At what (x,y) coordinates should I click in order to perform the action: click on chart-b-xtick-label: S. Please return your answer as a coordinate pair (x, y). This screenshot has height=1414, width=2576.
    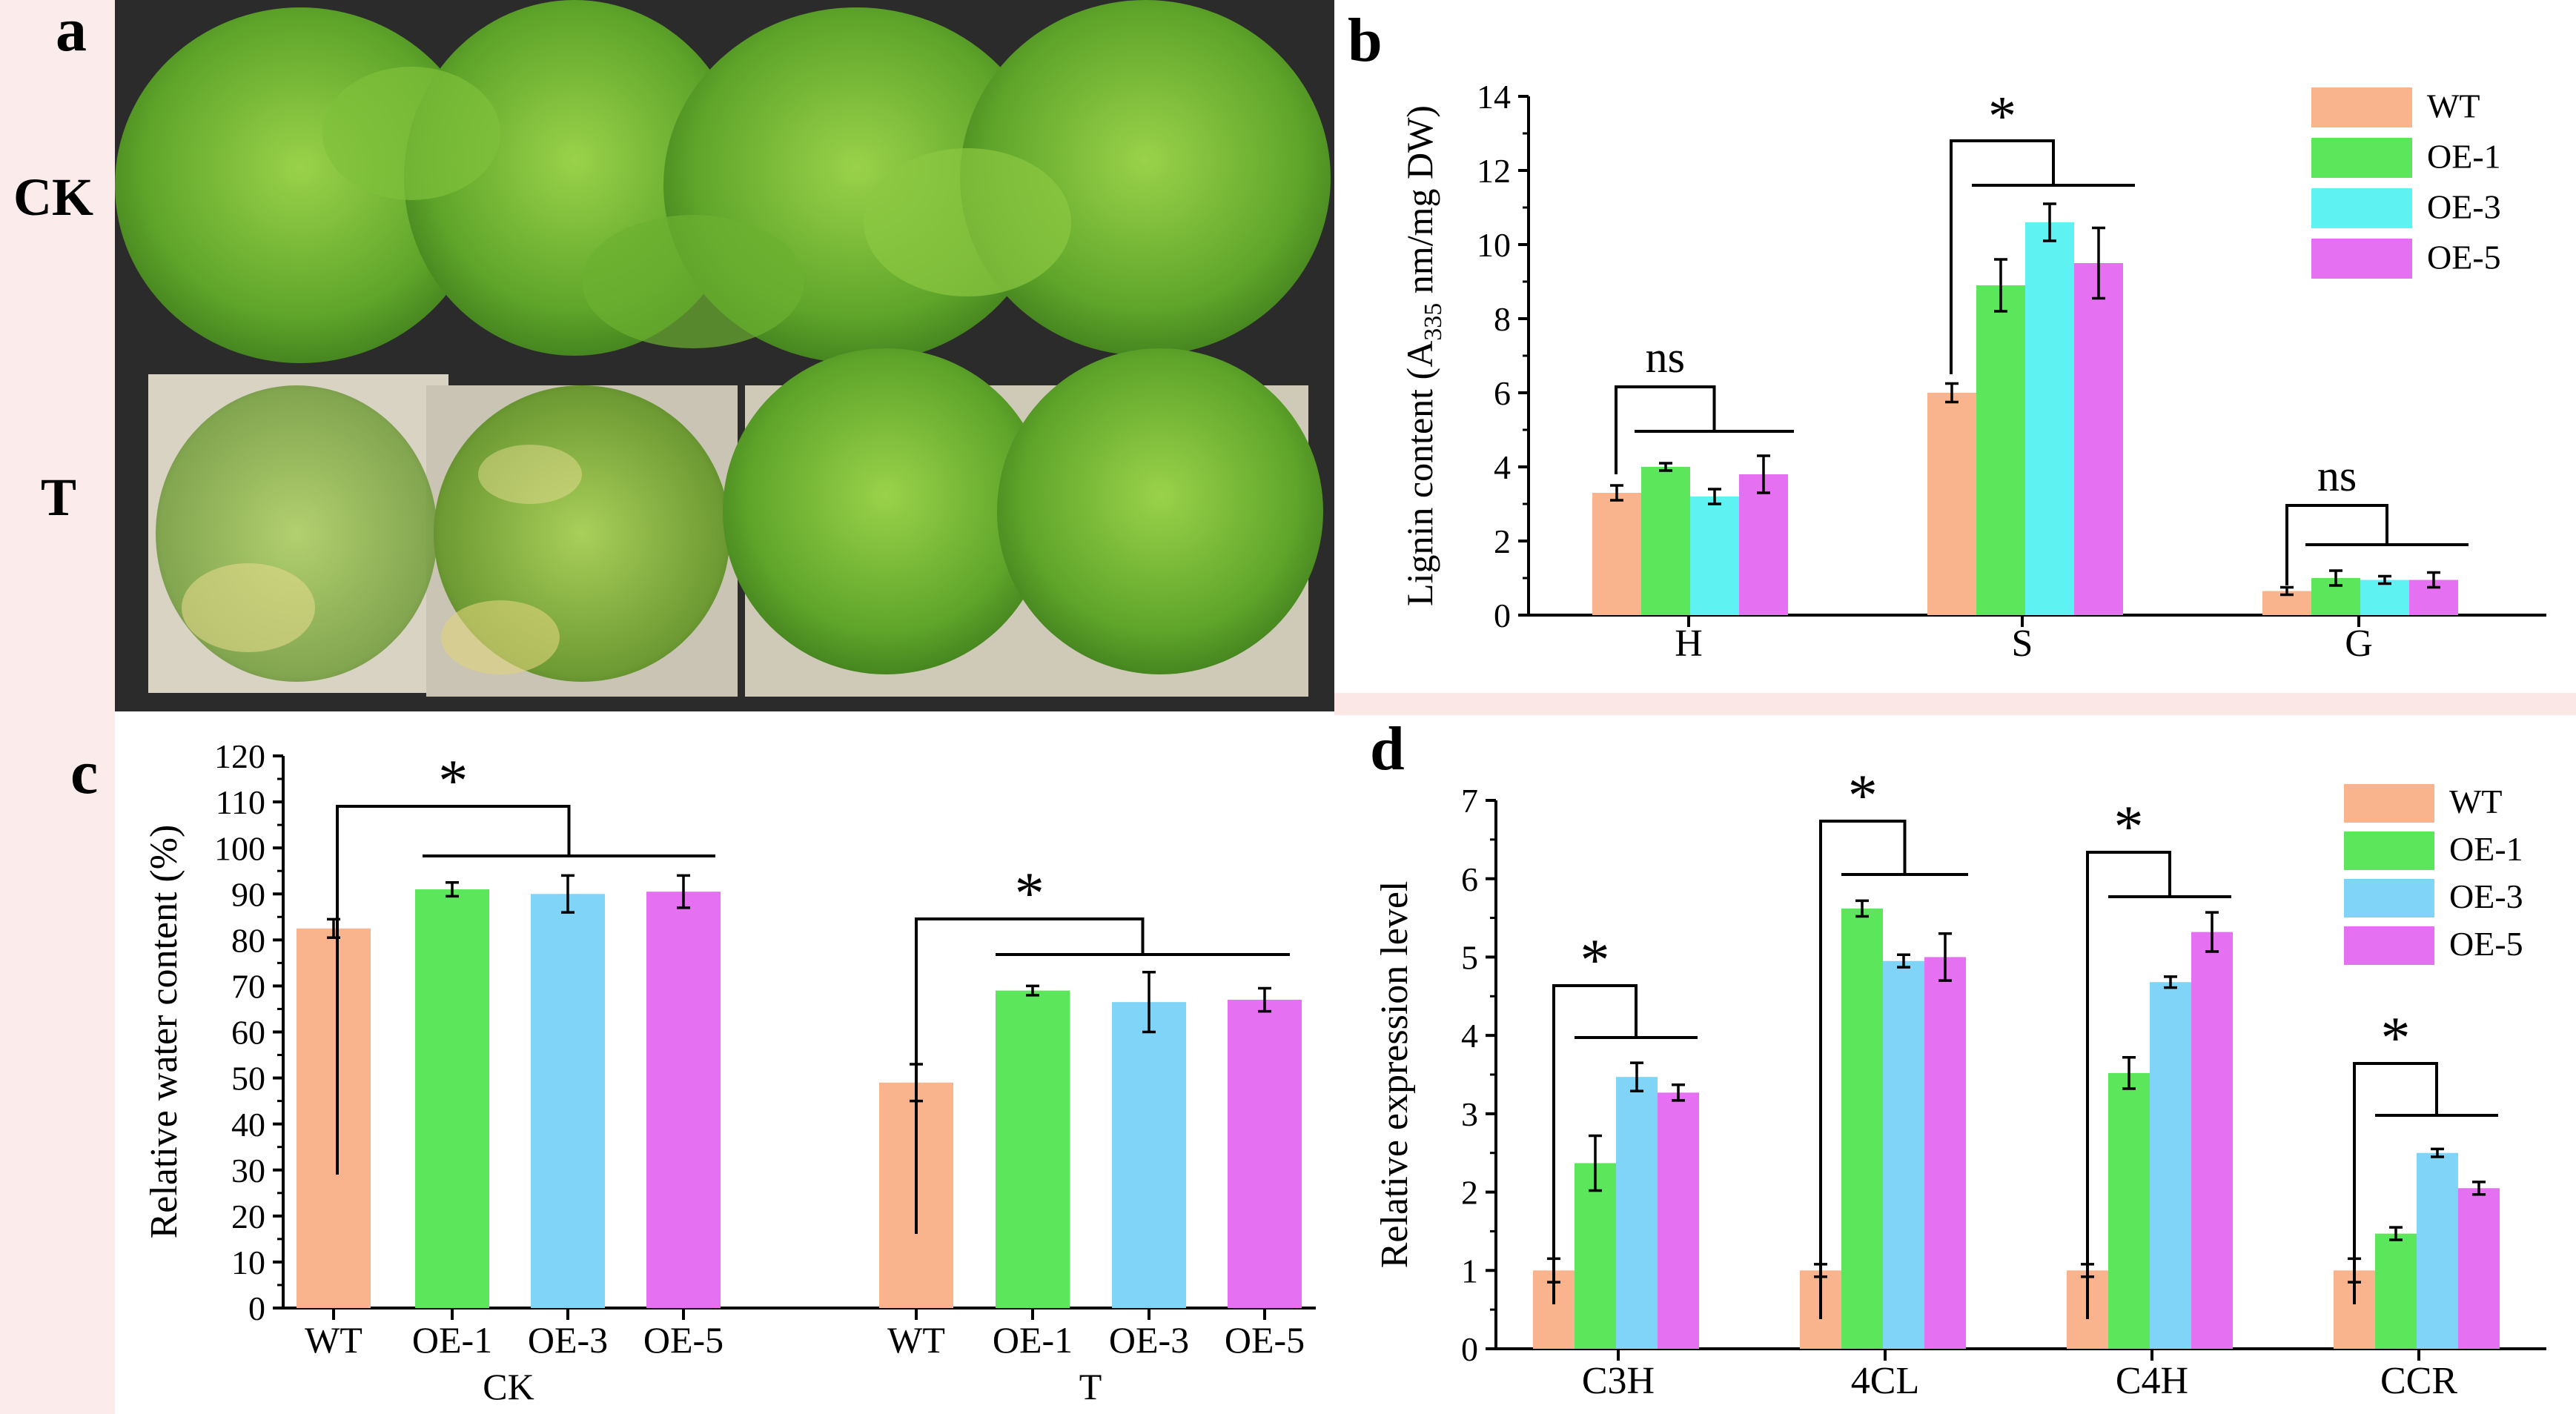
    Looking at the image, I should click on (2022, 644).